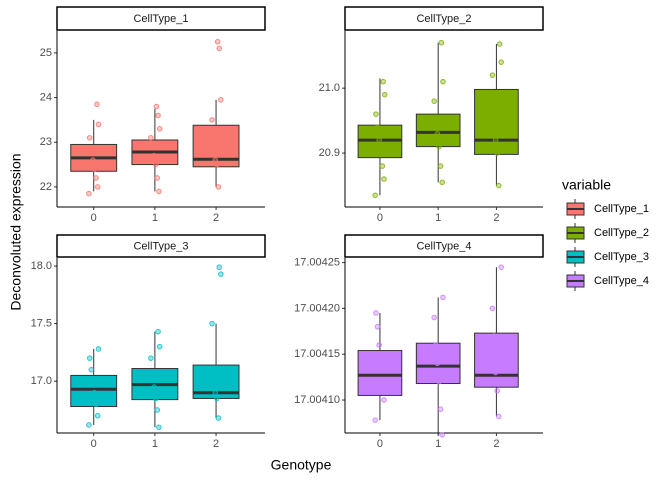 The height and width of the screenshot is (480, 672). I want to click on y-tick-label: 25, so click(46, 53).